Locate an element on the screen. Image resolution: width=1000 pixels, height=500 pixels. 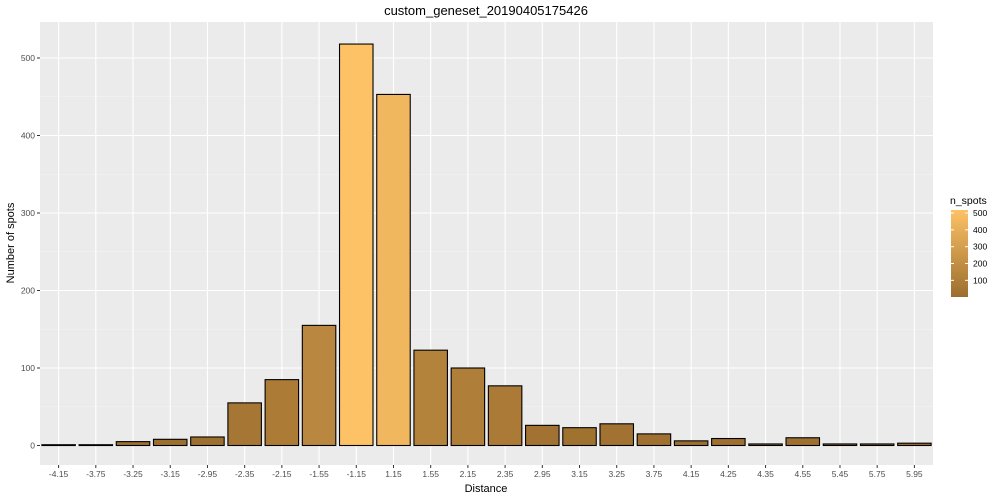
legend-tick-label: 300 is located at coordinates (980, 247).